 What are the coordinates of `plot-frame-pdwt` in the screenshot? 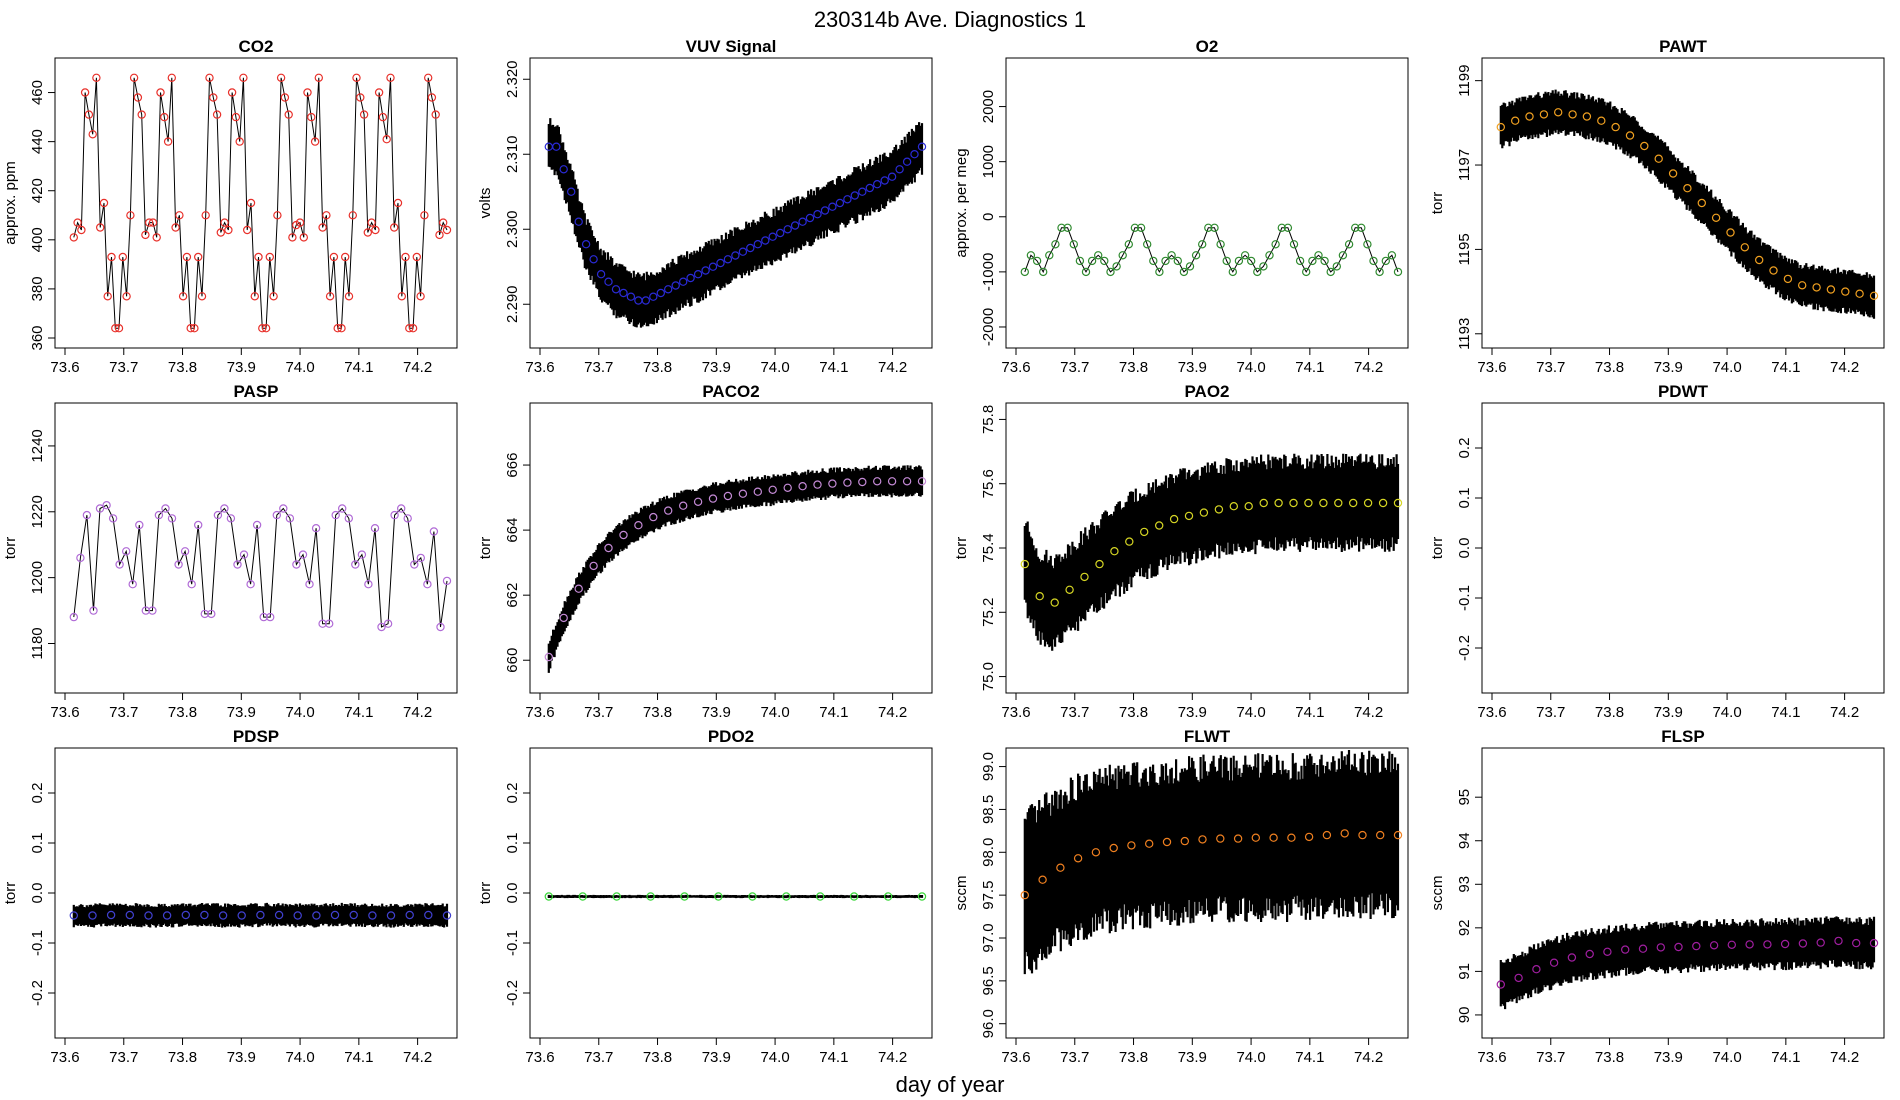 It's located at (1683, 548).